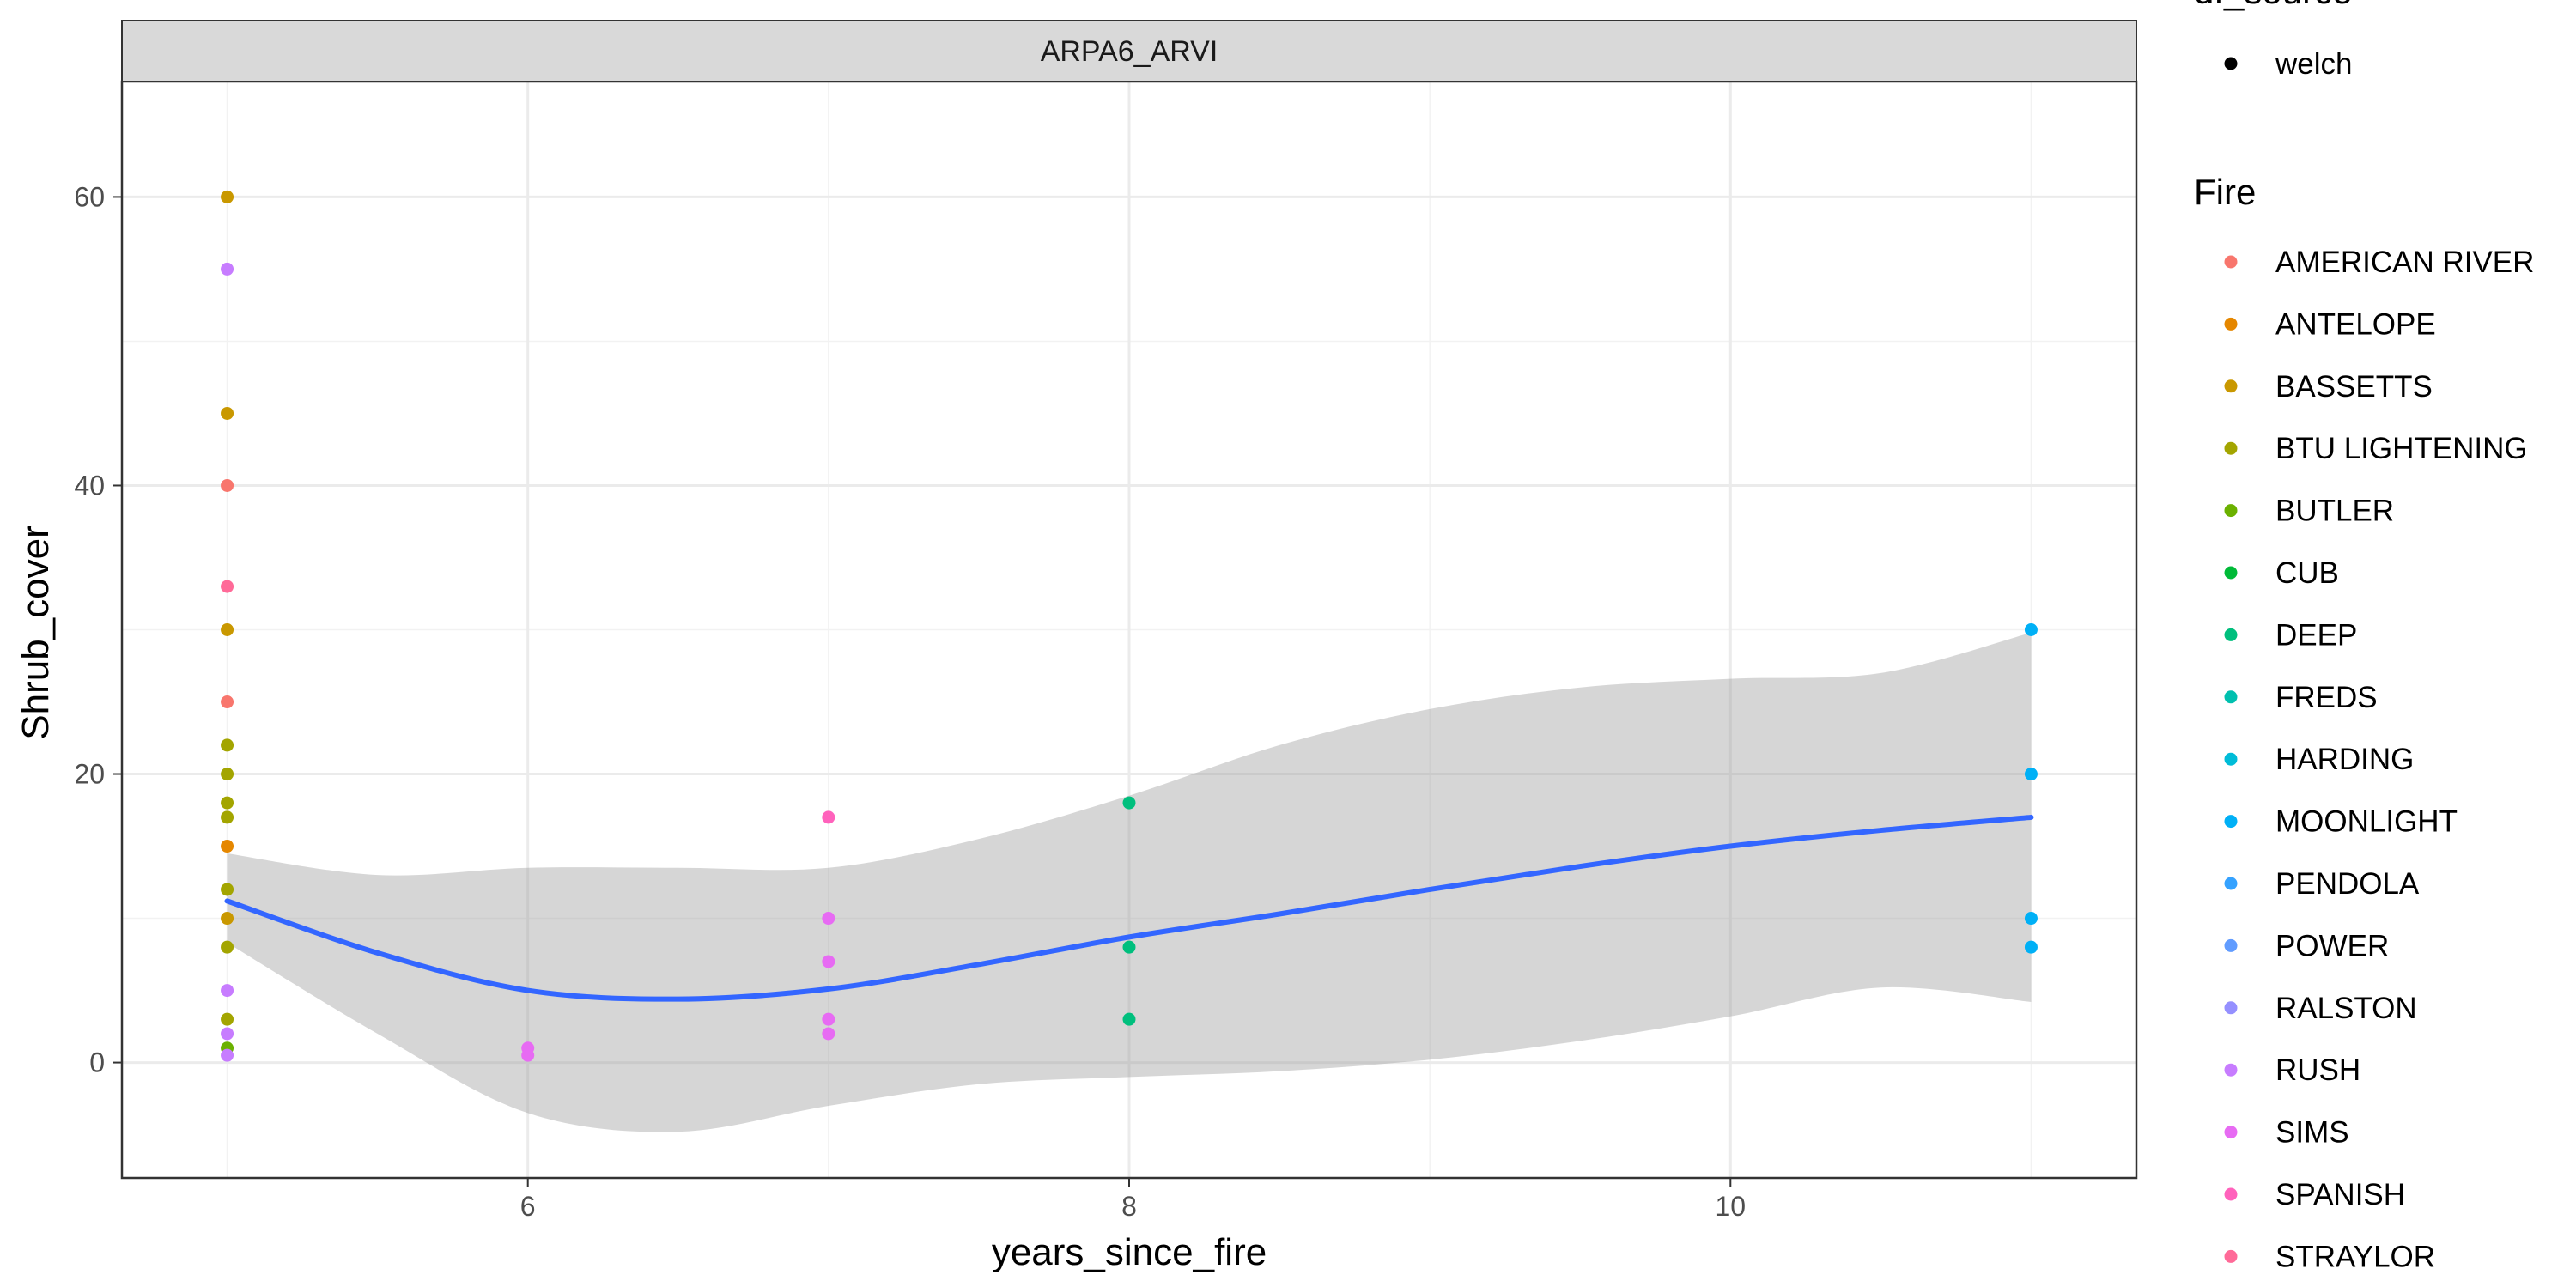  Describe the element at coordinates (2313, 64) in the screenshot. I see `shape-legend-label: welch` at that location.